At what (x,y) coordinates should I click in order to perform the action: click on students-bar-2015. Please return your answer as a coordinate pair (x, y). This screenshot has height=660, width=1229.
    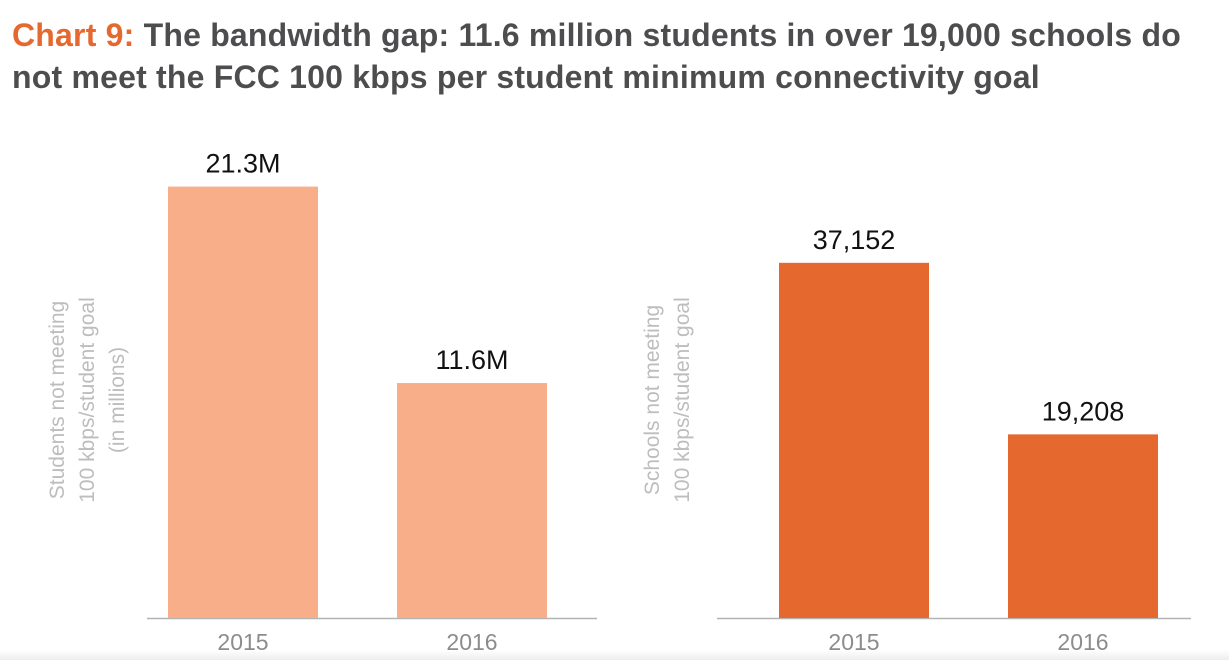
    Looking at the image, I should click on (243, 402).